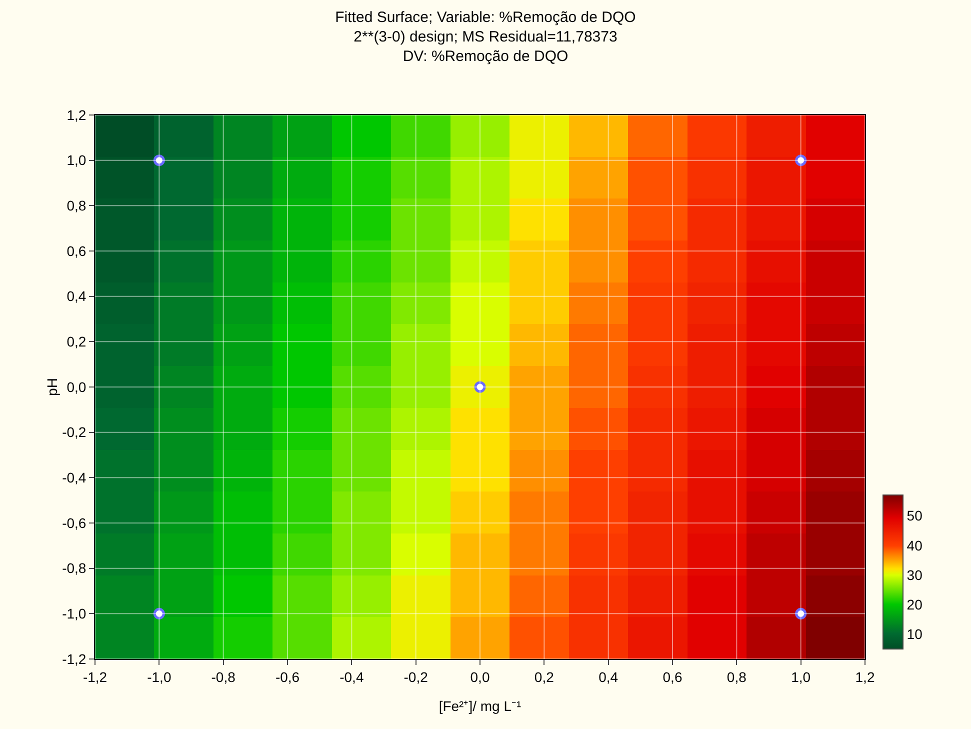  Describe the element at coordinates (95, 676) in the screenshot. I see `x-tick-label: -1,2` at that location.